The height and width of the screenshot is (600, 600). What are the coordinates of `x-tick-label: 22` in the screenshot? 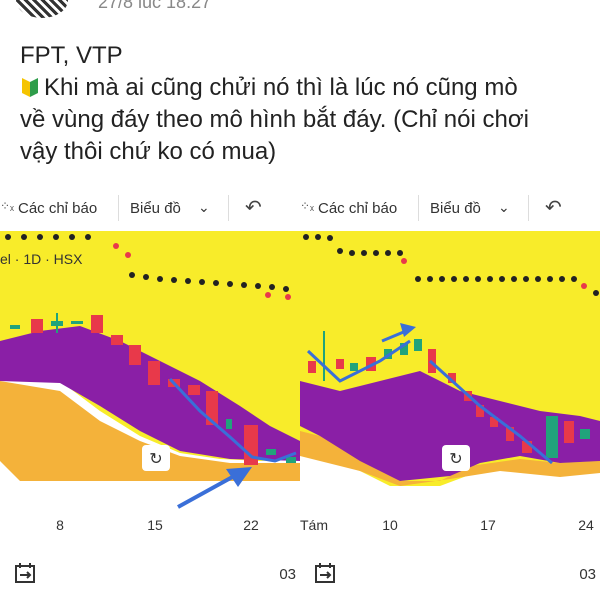 It's located at (251, 525).